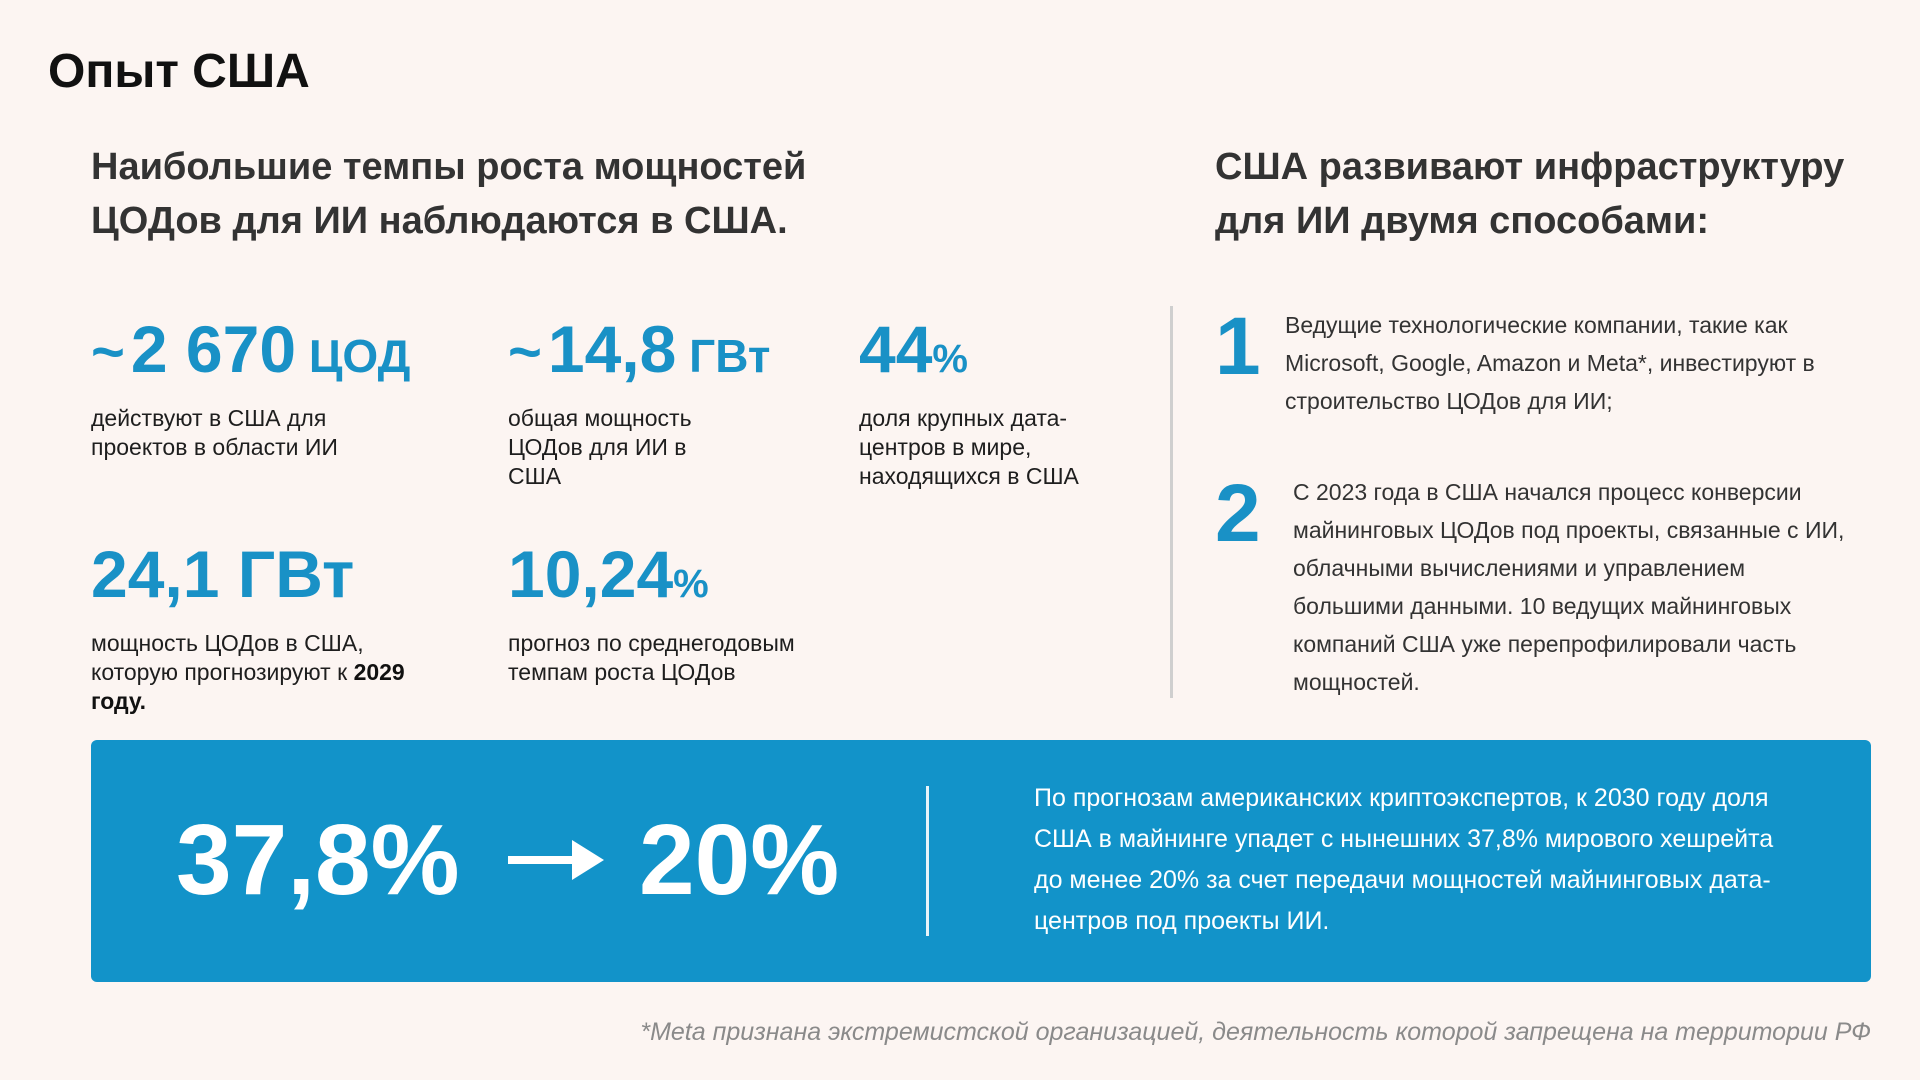 This screenshot has width=1920, height=1080. I want to click on banner-to-value: 20%, so click(739, 860).